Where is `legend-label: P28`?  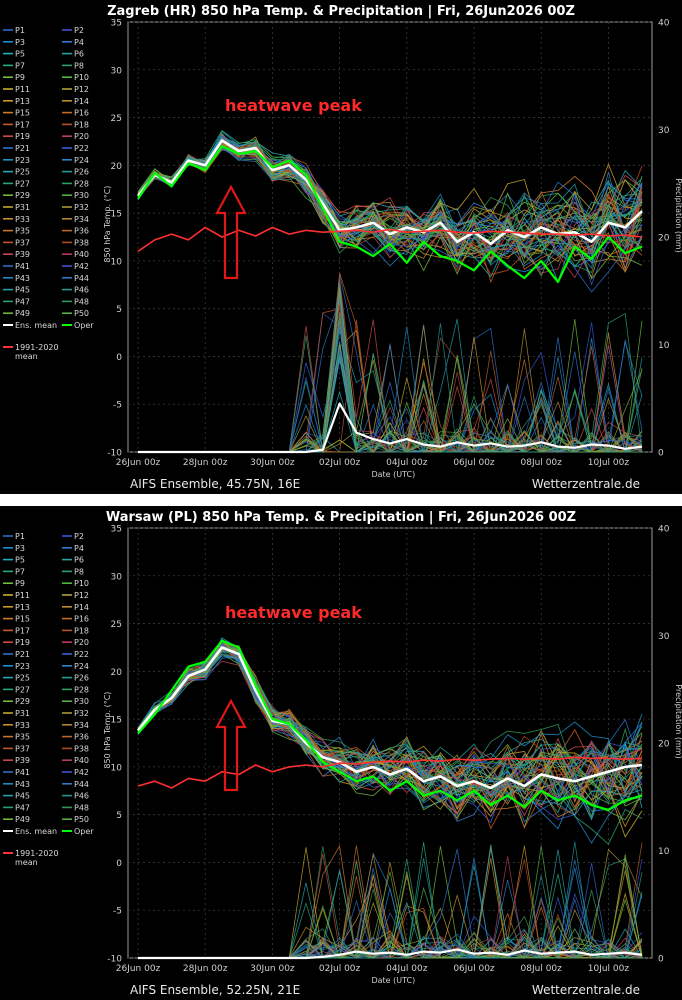
legend-label: P28 is located at coordinates (81, 689).